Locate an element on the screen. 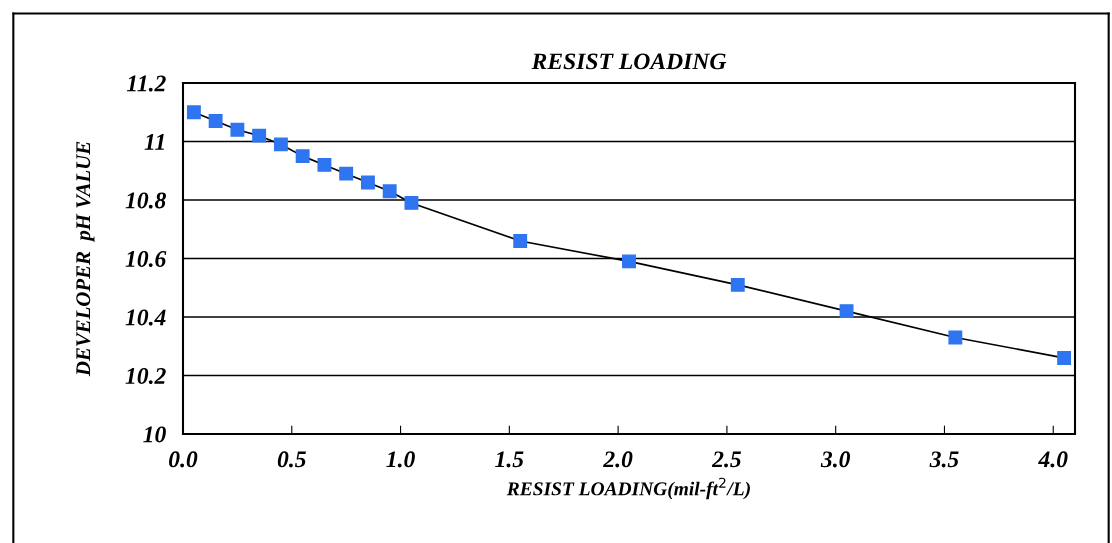 The width and height of the screenshot is (1112, 543). y-tick-label: 11.2 is located at coordinates (146, 83).